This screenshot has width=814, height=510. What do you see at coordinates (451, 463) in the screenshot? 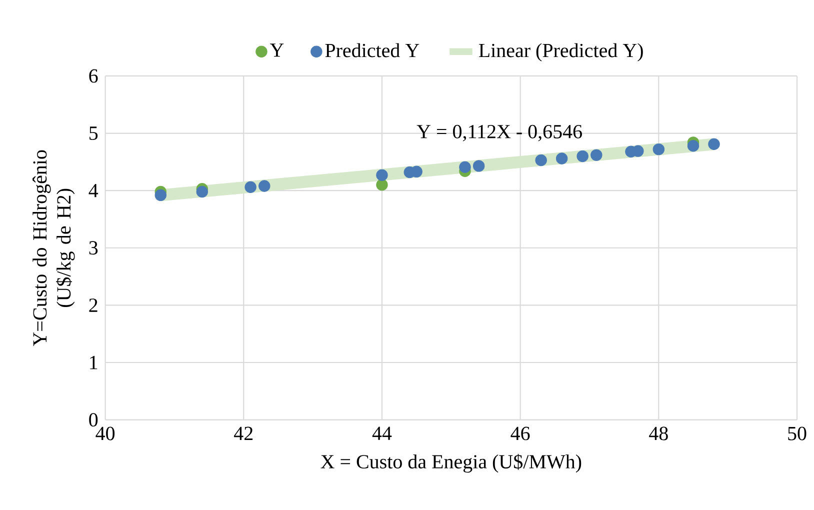
I see `x-axis-title: X = Custo da Enegia (U$/MWh)` at bounding box center [451, 463].